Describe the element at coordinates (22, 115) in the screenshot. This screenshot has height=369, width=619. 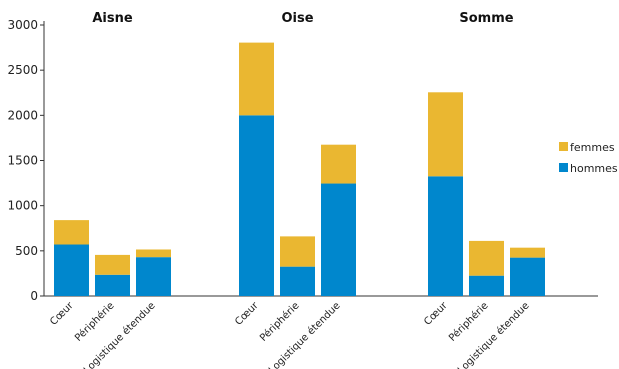
I see `y-tick-label: 2000` at that location.